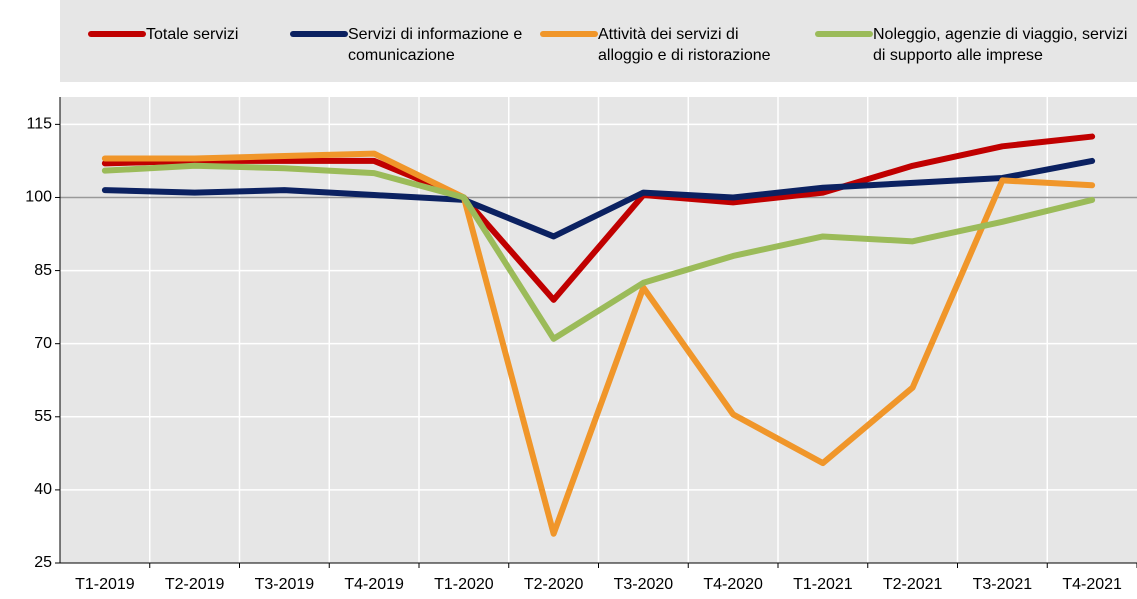 The height and width of the screenshot is (599, 1137). What do you see at coordinates (644, 584) in the screenshot?
I see `x-tick-label: T3-2020` at bounding box center [644, 584].